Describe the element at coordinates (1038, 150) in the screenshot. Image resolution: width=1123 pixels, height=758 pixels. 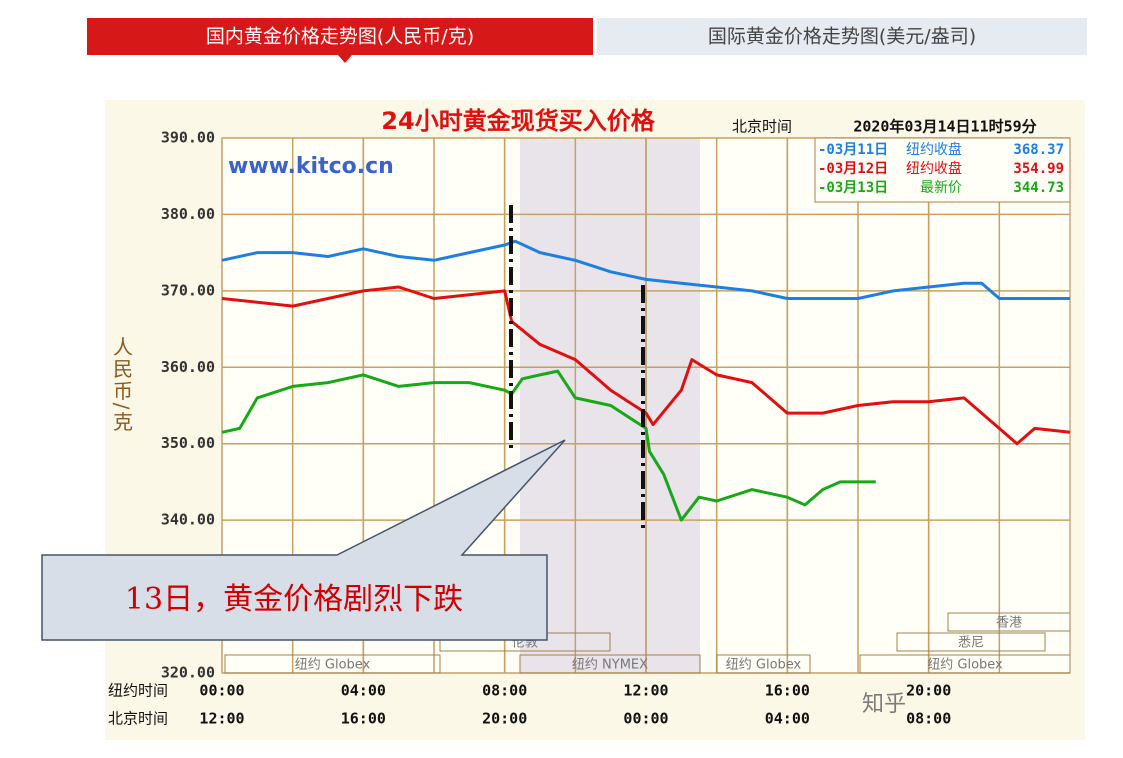
I see `legend-latest: 368.37` at that location.